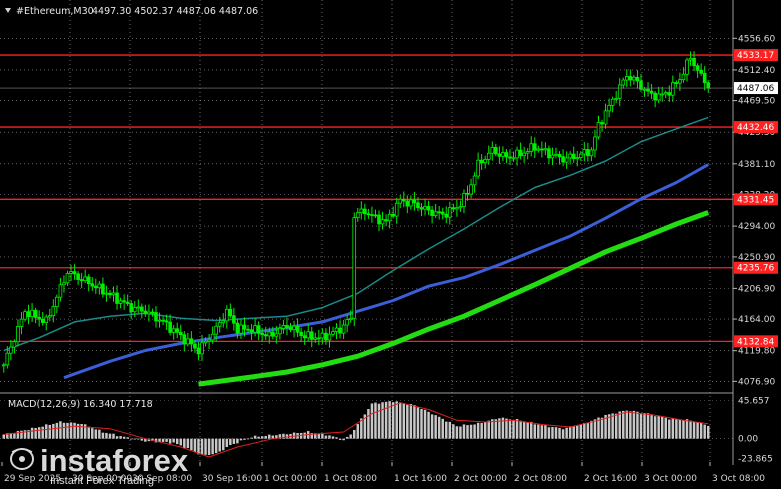  I want to click on level-tag-label: 4235.76, so click(755, 269).